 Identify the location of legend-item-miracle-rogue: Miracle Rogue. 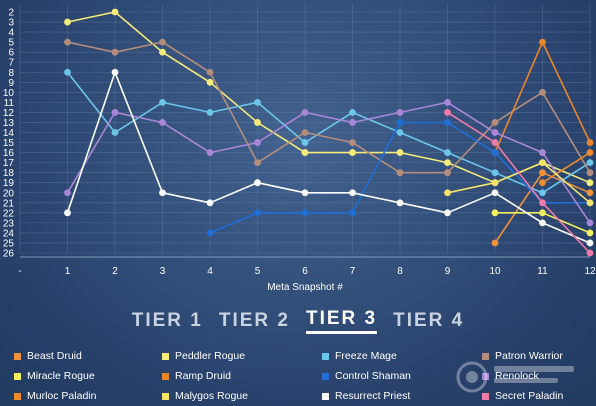
(54, 376).